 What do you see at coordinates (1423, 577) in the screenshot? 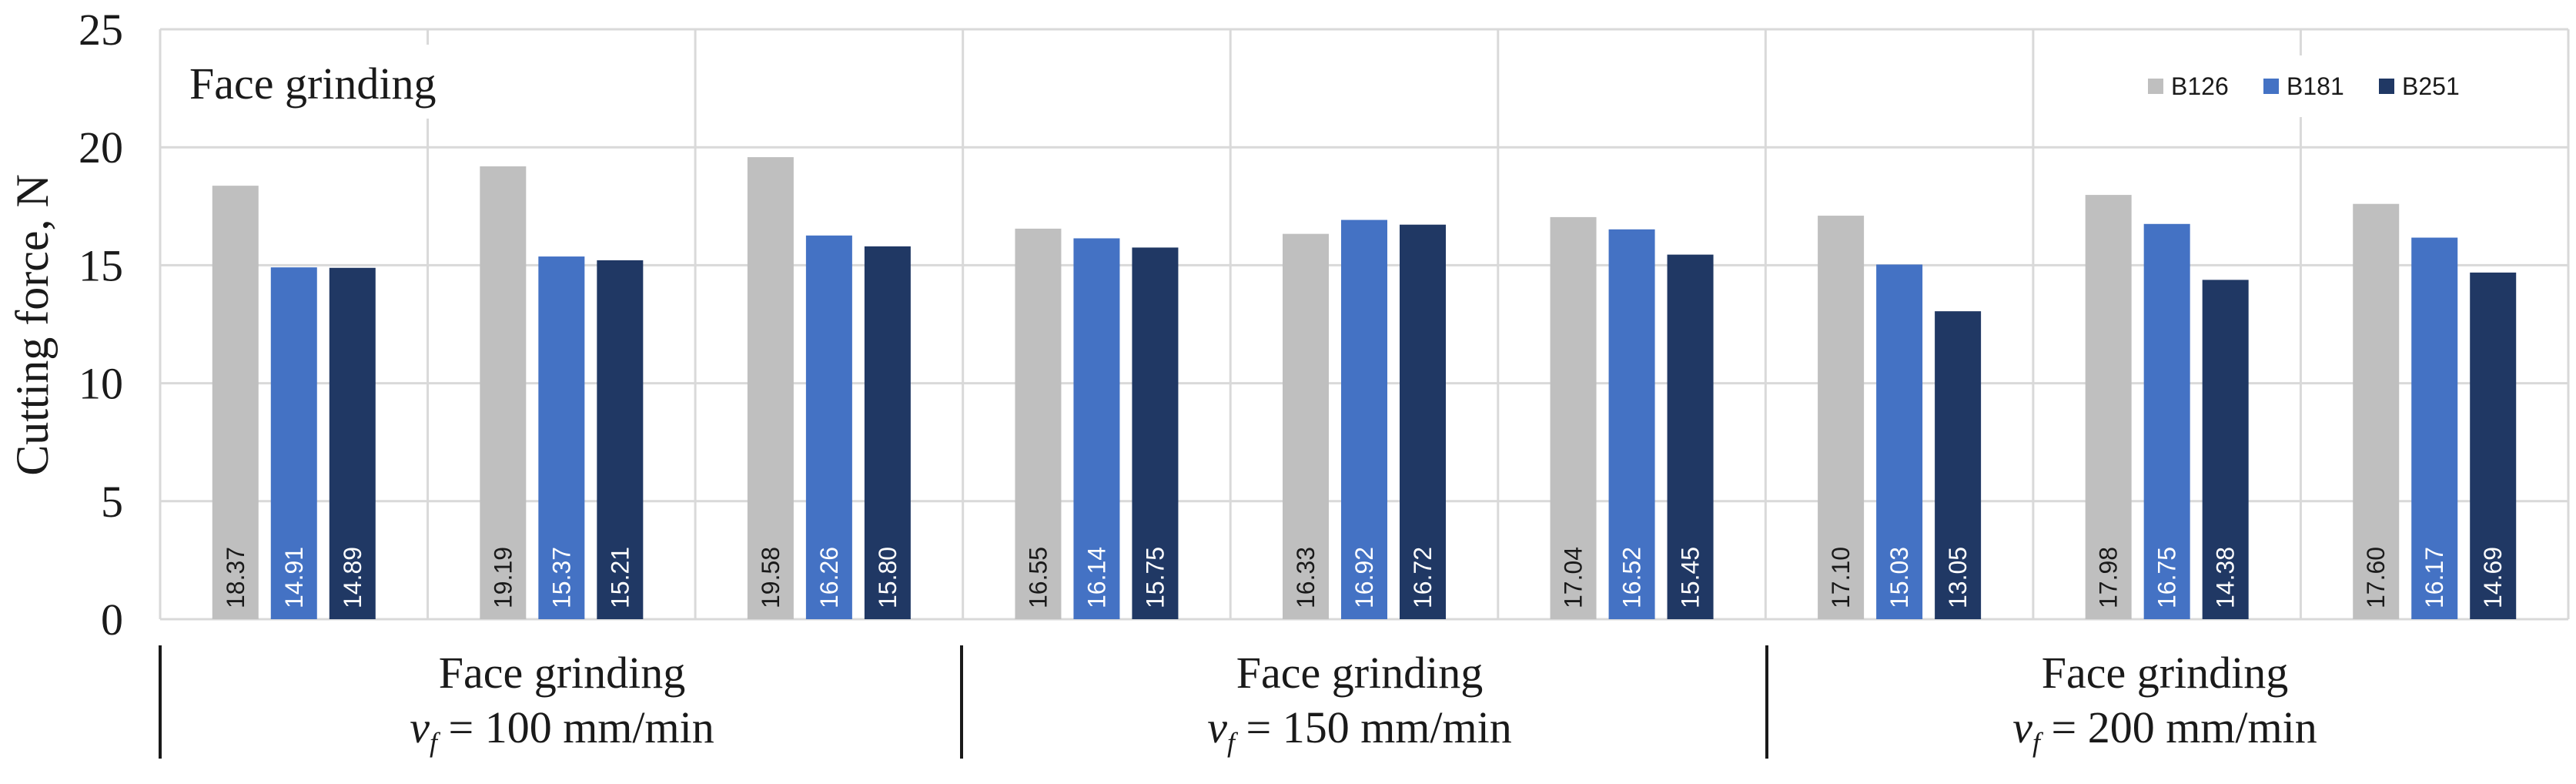
I see `bar-value-label: 16.72` at bounding box center [1423, 577].